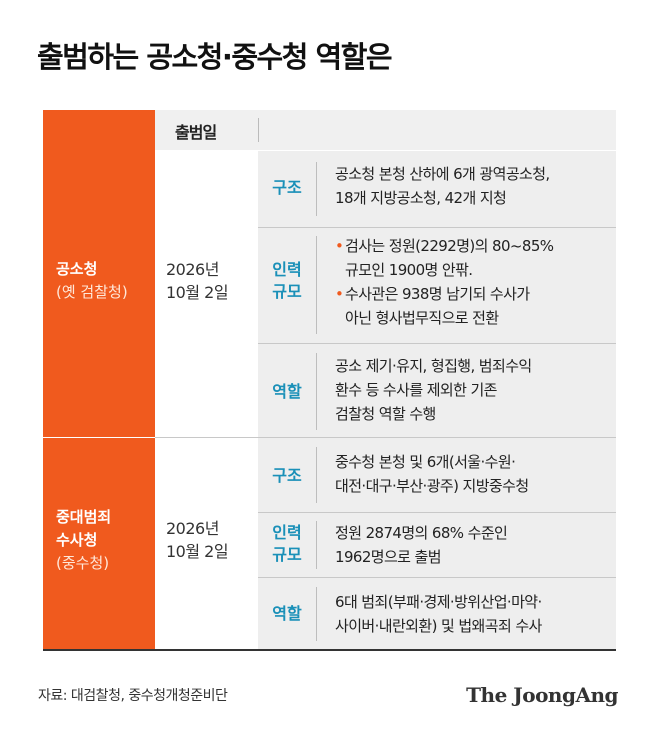 The height and width of the screenshot is (740, 658). I want to click on section-2-subname: (중수청), so click(83, 563).